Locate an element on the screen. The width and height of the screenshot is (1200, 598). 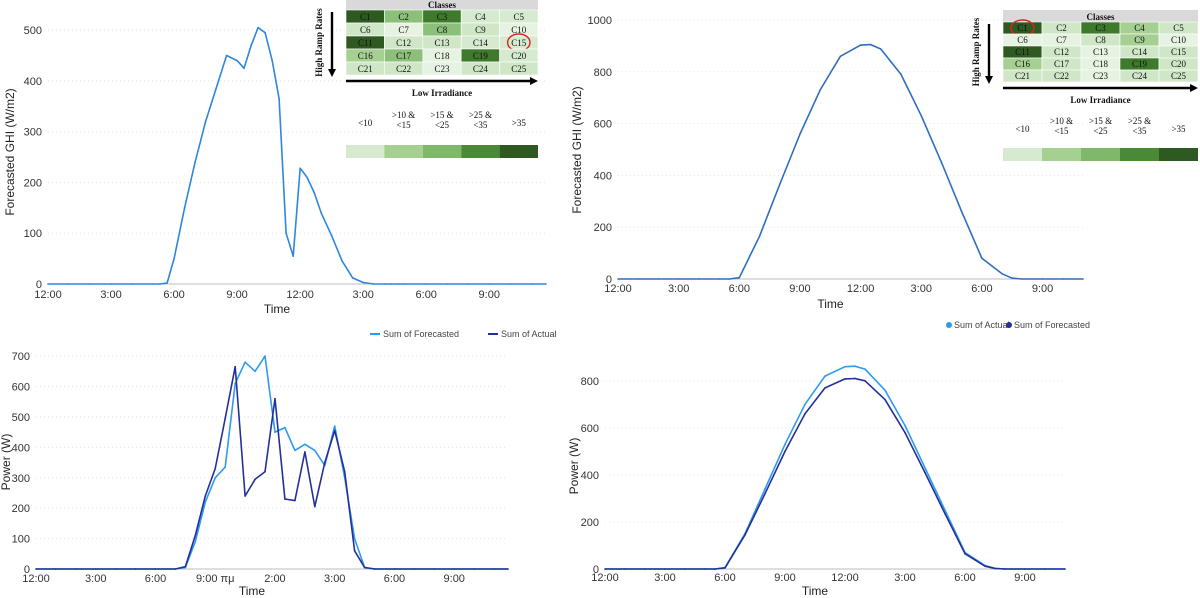
class-cell-label: C19 is located at coordinates (1140, 64).